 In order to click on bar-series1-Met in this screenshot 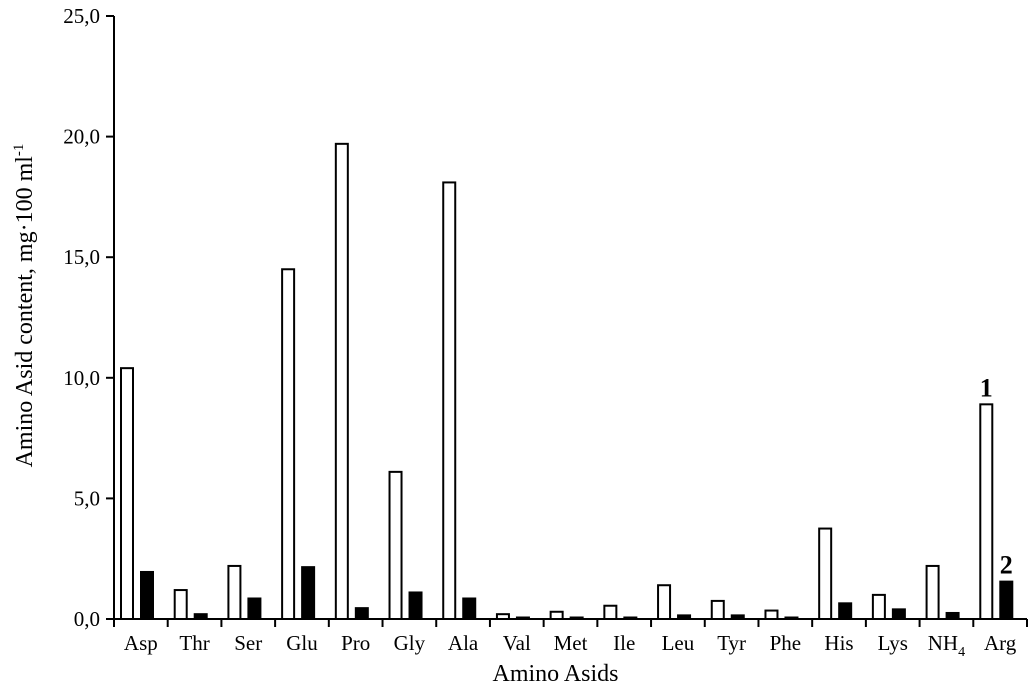, I will do `click(556, 615)`.